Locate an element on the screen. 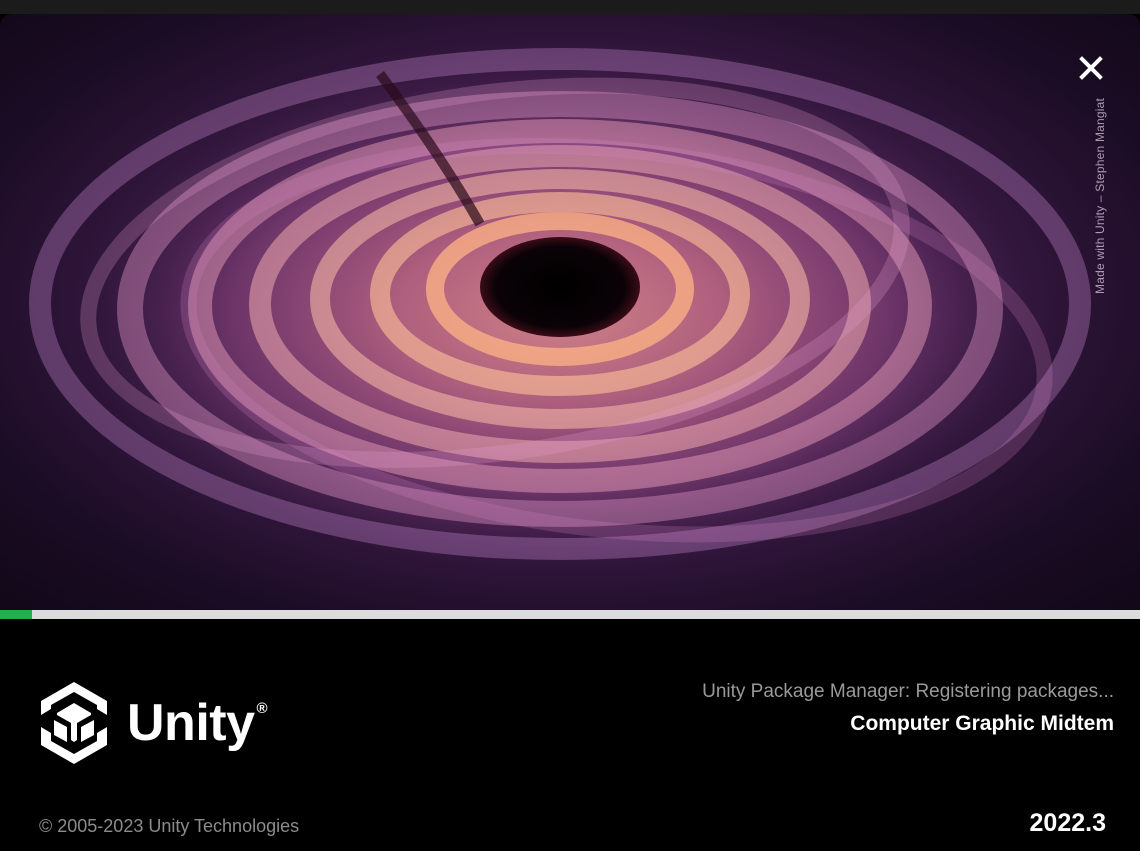 This screenshot has height=851, width=1140. loading-progress-bar is located at coordinates (570, 614).